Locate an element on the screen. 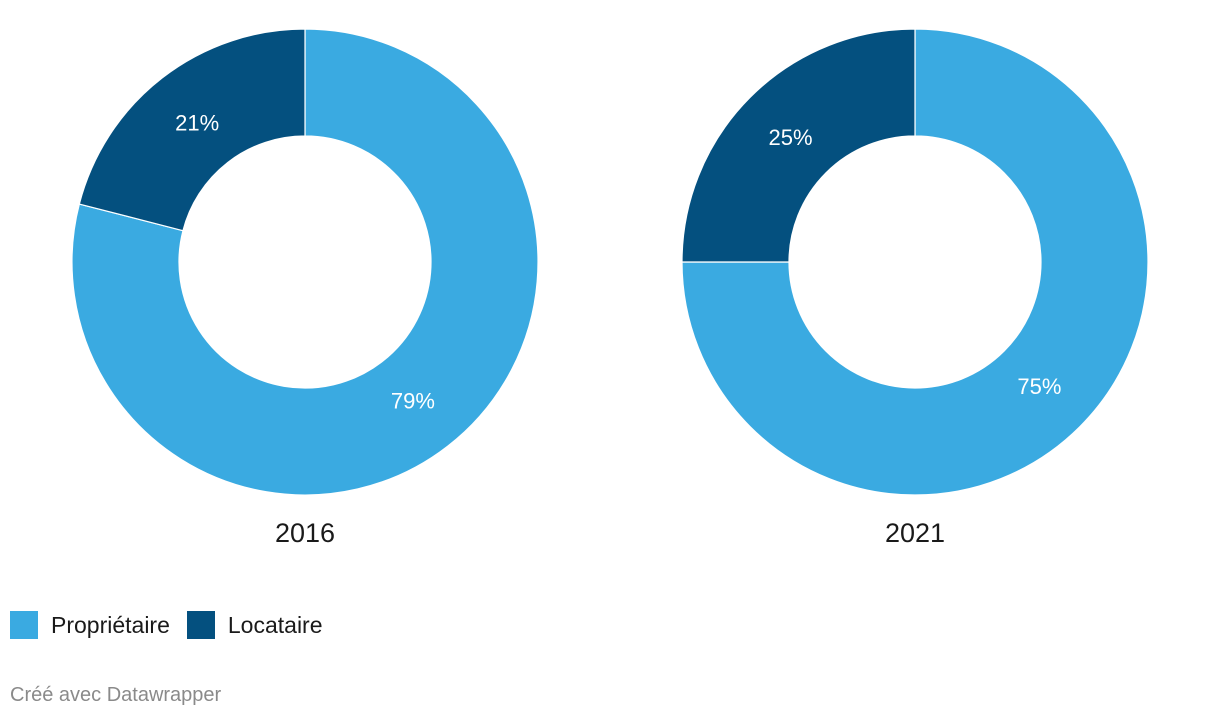 Image resolution: width=1220 pixels, height=720 pixels. legend-swatch-proprietaire is located at coordinates (24, 625).